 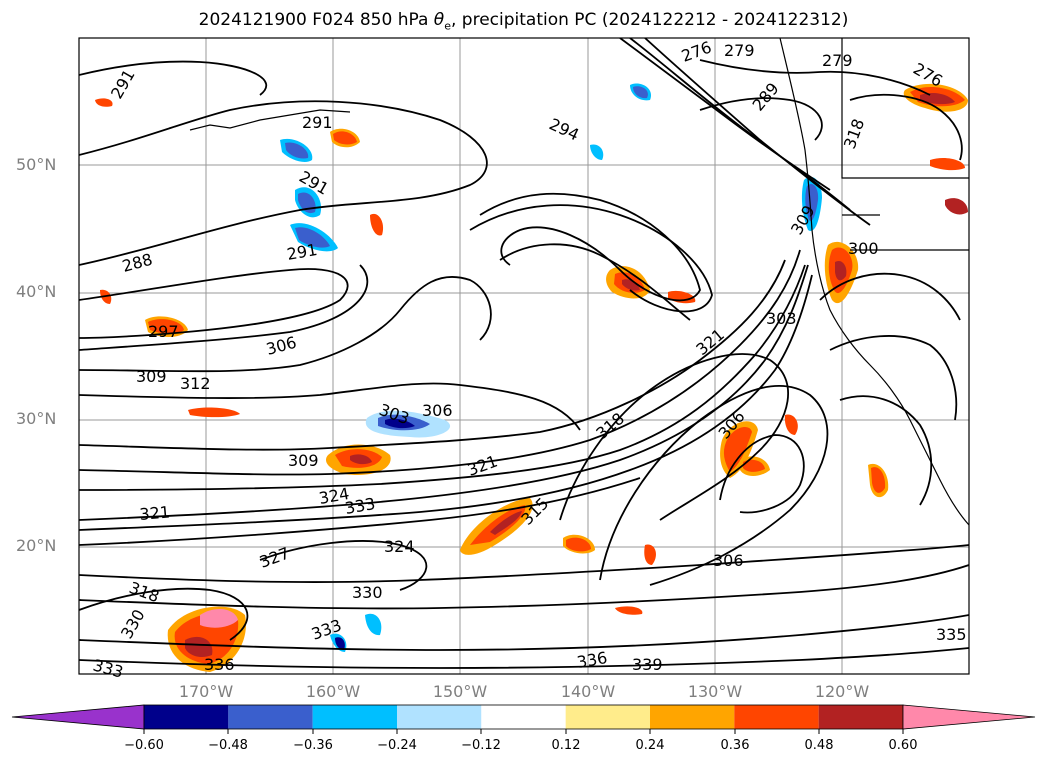 I want to click on lon-label-160w: 160°W, so click(x=333, y=691).